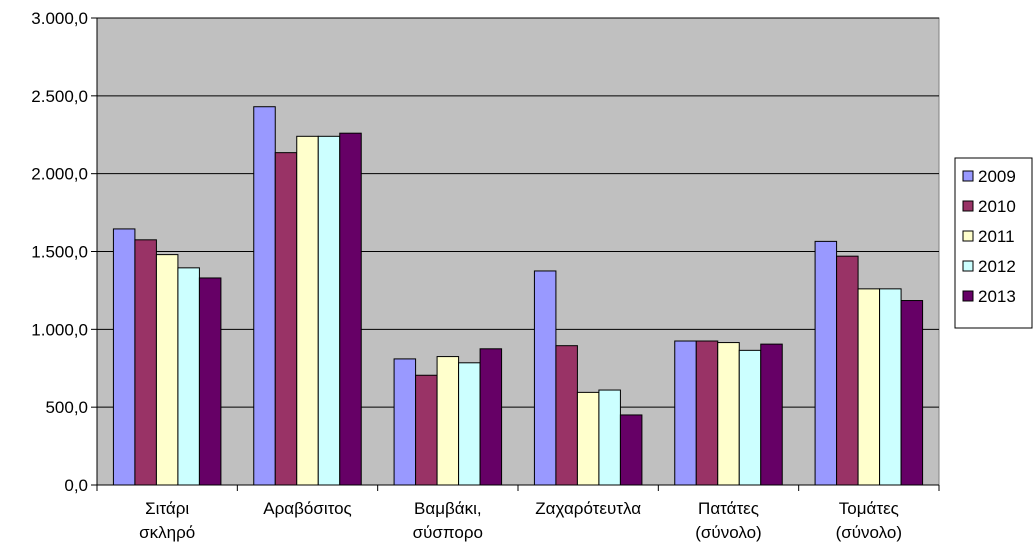 This screenshot has height=552, width=1035. What do you see at coordinates (307, 508) in the screenshot?
I see `x-tick-label: Αραβόσιτος` at bounding box center [307, 508].